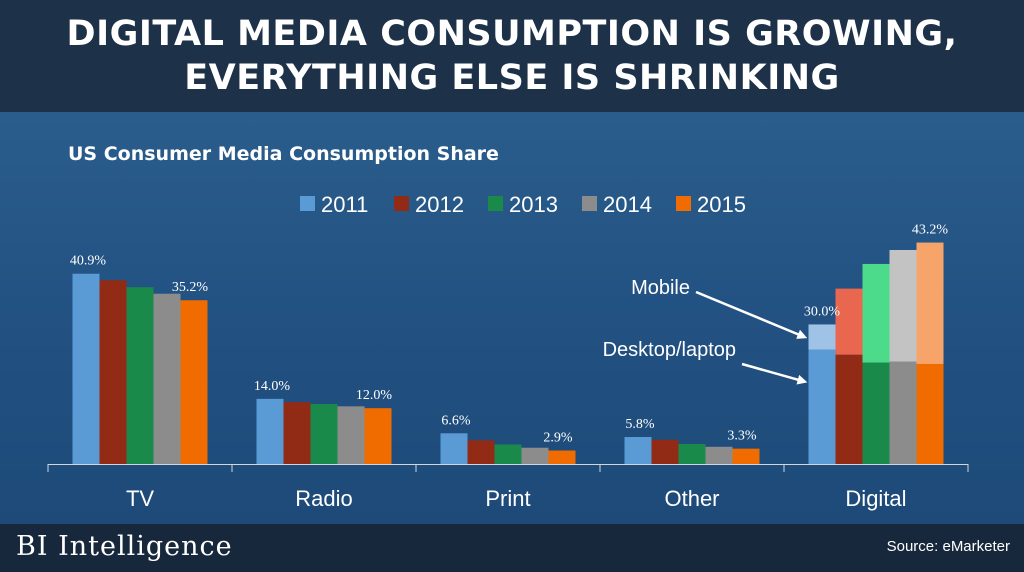 This screenshot has width=1024, height=572. Describe the element at coordinates (742, 436) in the screenshot. I see `value-label-other-2015: 3.3%` at that location.